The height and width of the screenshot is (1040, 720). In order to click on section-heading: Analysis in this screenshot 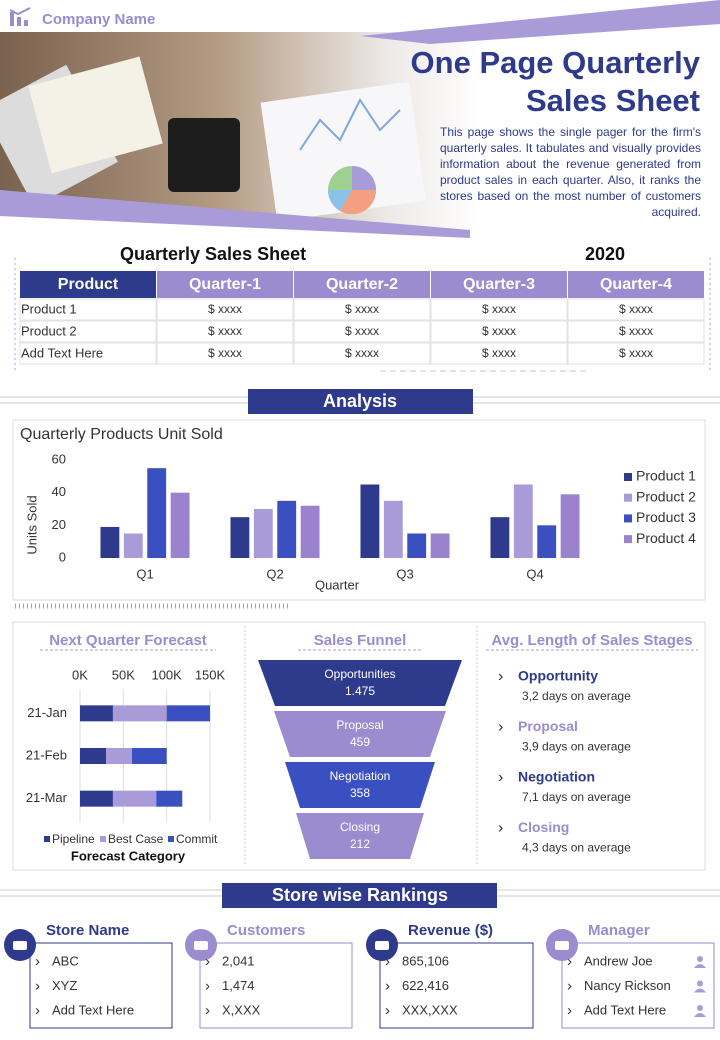, I will do `click(360, 401)`.